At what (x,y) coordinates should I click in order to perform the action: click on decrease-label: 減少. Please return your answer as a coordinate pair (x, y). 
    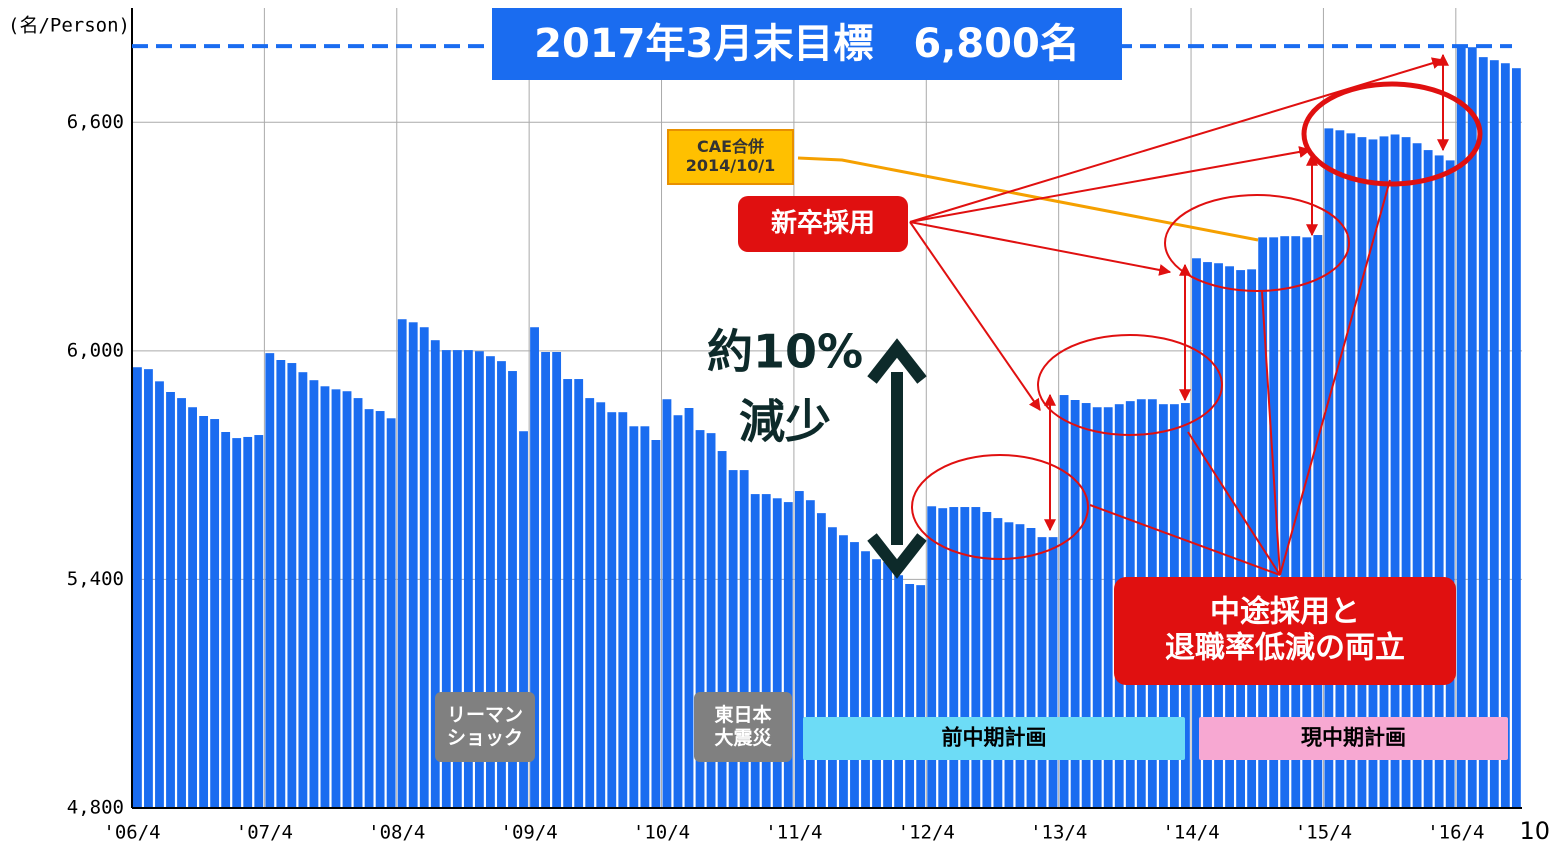
    Looking at the image, I should click on (785, 422).